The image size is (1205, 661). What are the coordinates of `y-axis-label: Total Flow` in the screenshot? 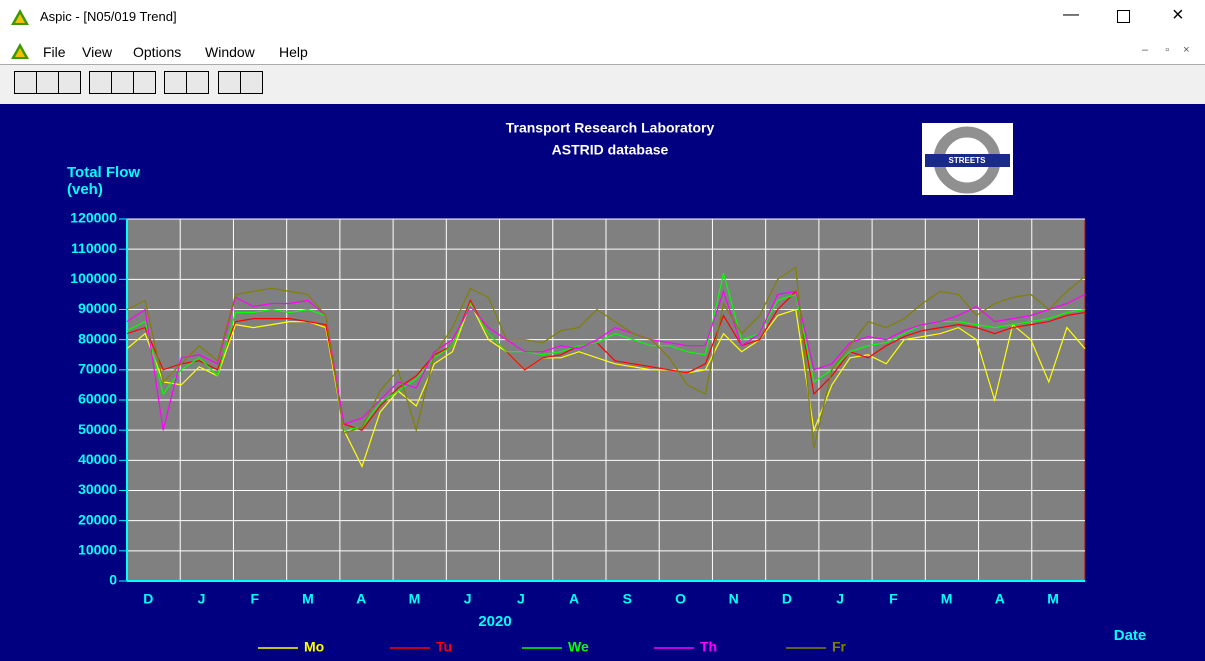 It's located at (103, 172).